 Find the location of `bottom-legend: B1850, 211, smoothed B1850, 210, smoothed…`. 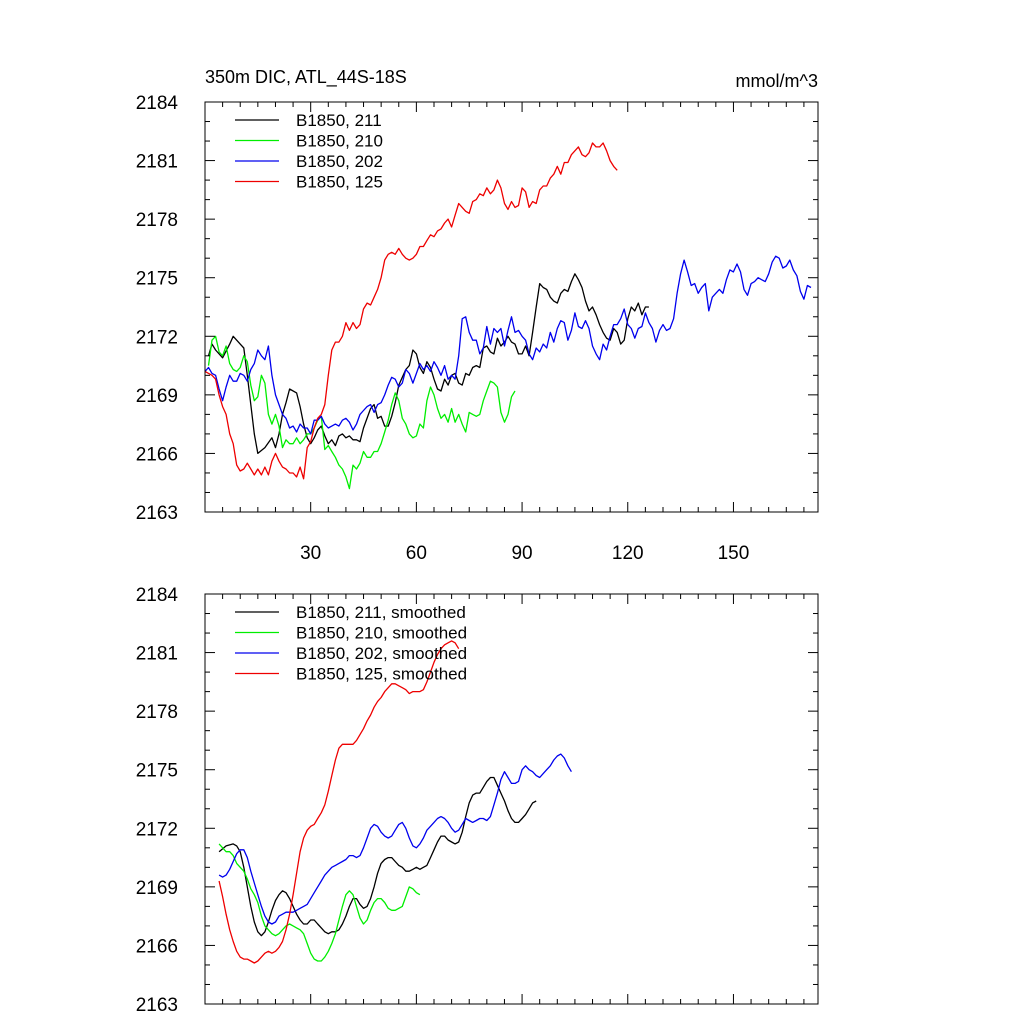

bottom-legend: B1850, 211, smoothed B1850, 210, smoothed… is located at coordinates (351, 643).